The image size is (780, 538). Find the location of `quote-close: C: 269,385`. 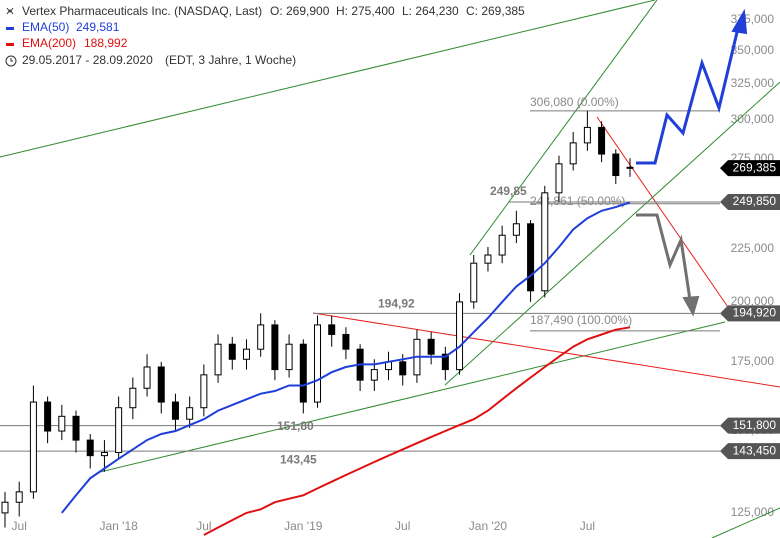

quote-close: C: 269,385 is located at coordinates (495, 11).